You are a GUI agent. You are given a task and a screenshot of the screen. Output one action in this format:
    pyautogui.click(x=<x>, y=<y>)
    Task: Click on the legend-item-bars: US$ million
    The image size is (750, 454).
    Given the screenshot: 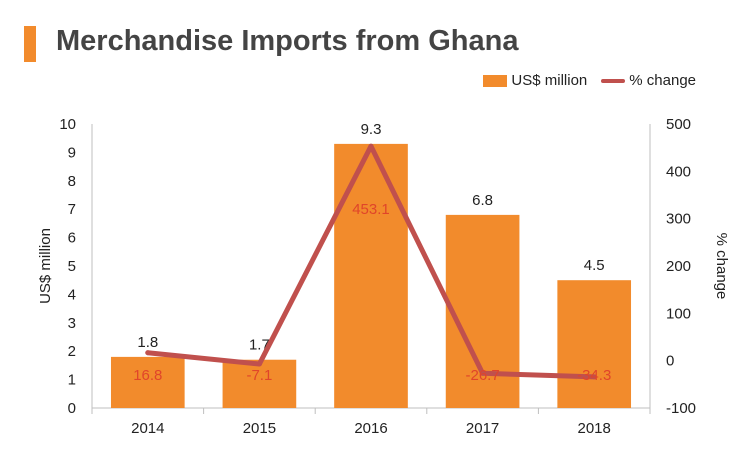 What is the action you would take?
    pyautogui.click(x=535, y=80)
    